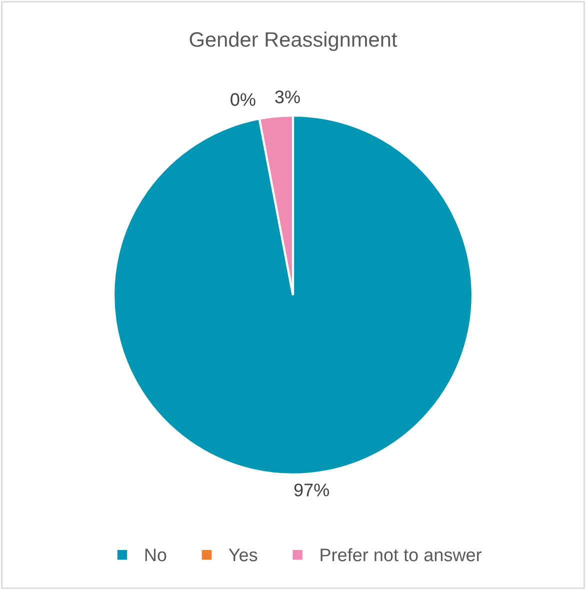 This screenshot has height=590, width=586. I want to click on legend-label: Prefer not to answer, so click(401, 555).